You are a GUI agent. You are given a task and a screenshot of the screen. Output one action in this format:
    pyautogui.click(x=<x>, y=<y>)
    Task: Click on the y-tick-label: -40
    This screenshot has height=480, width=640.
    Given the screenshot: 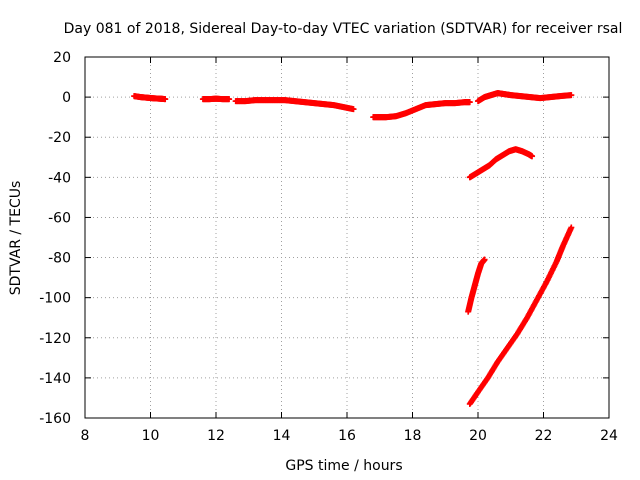 What is the action you would take?
    pyautogui.click(x=59, y=178)
    